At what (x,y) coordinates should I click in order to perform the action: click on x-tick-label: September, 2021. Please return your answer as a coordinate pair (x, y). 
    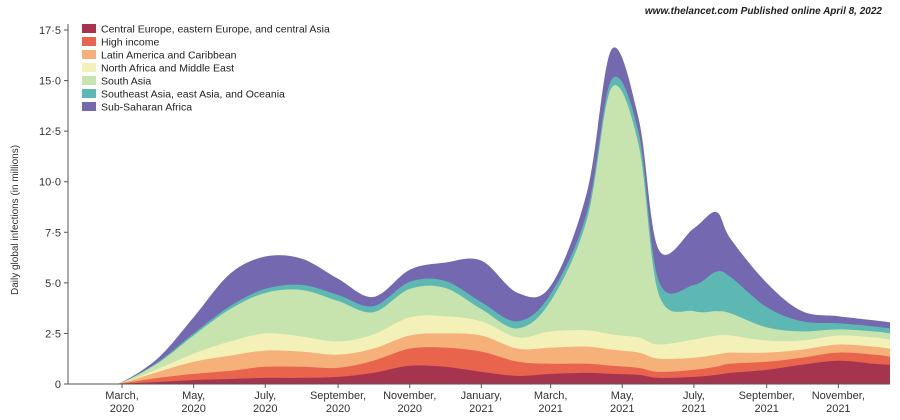
    Looking at the image, I should click on (767, 402).